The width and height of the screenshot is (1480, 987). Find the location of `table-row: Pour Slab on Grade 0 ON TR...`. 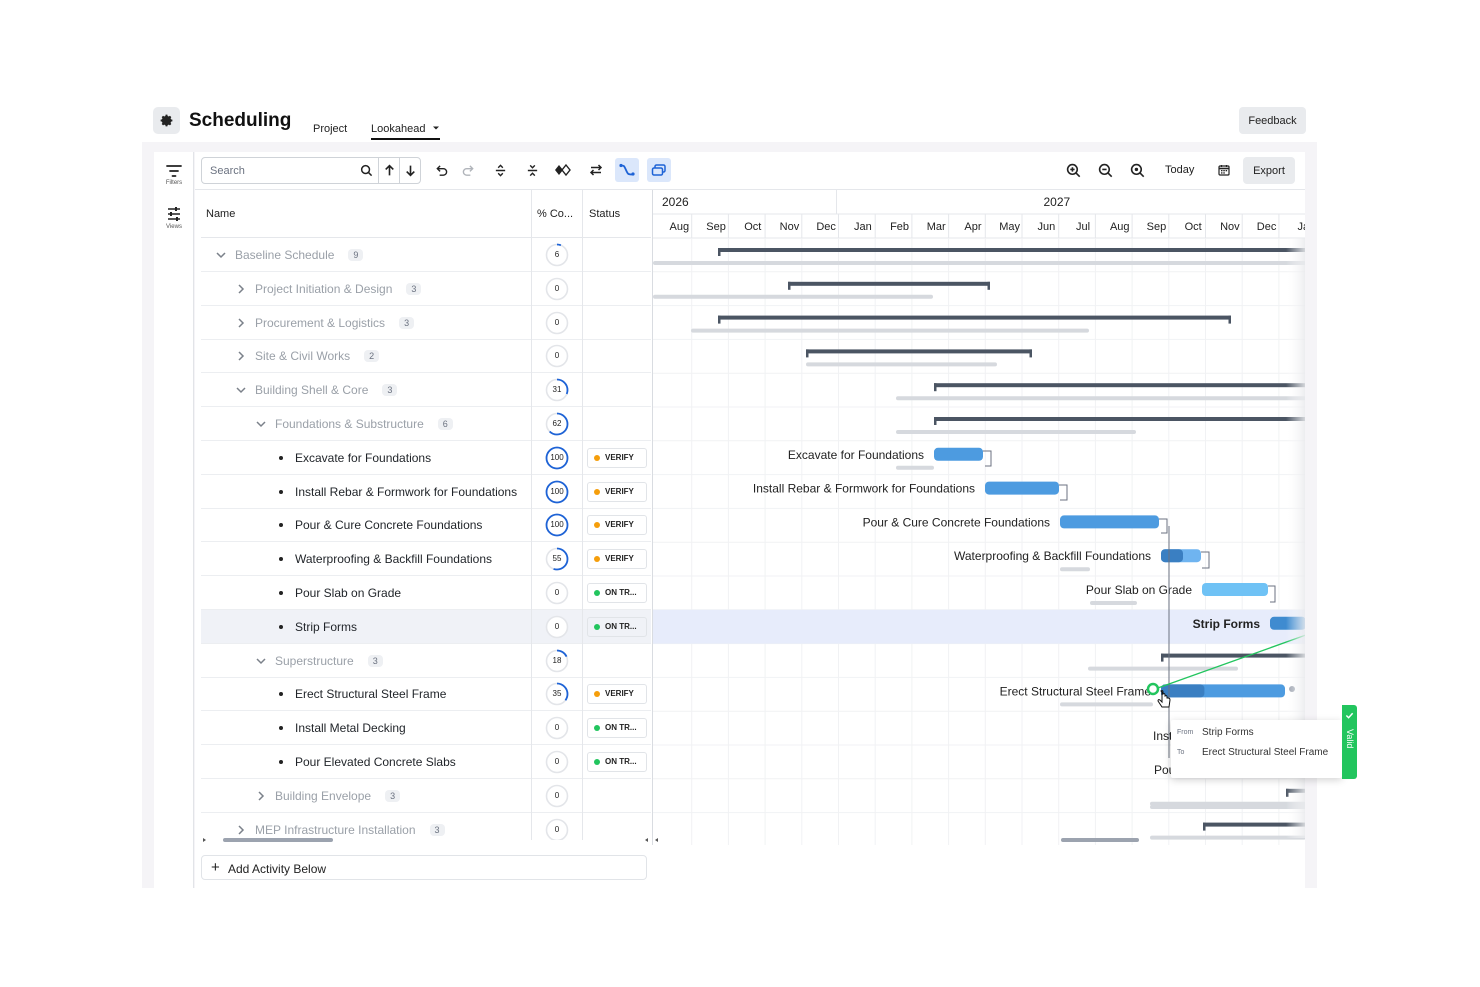

table-row: Pour Slab on Grade 0 ON TR... is located at coordinates (426, 593).